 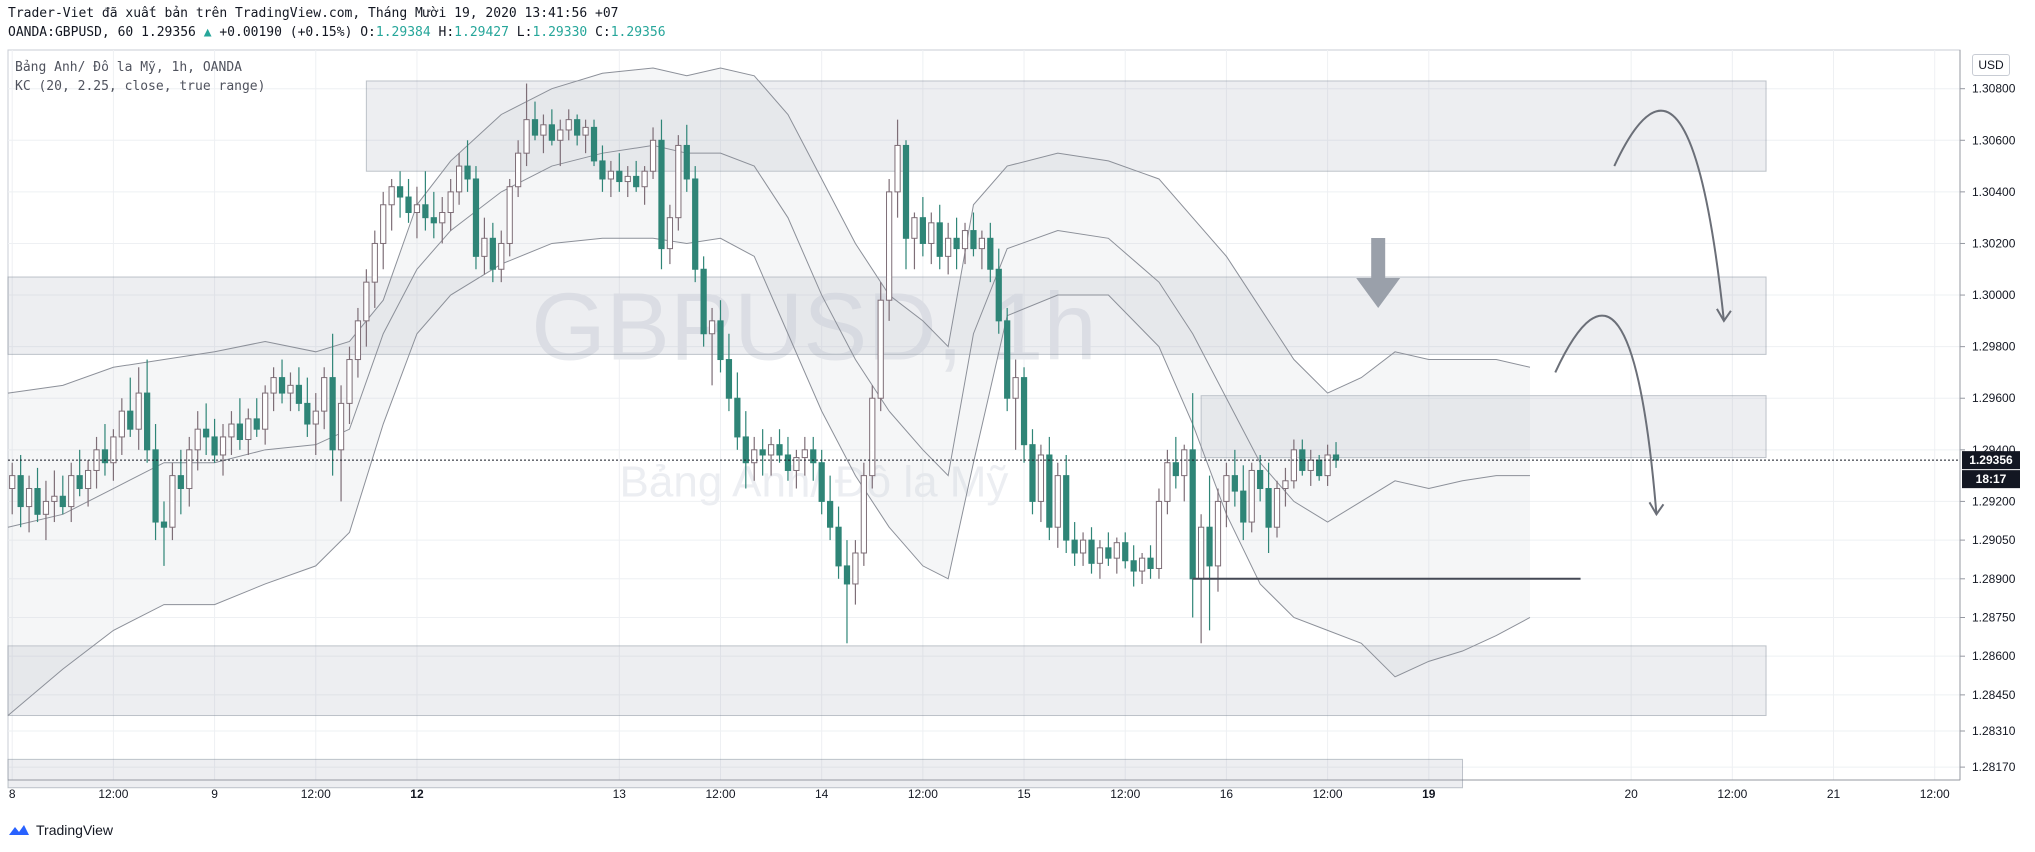 I want to click on supply-demand-zone, so click(x=1066, y=126).